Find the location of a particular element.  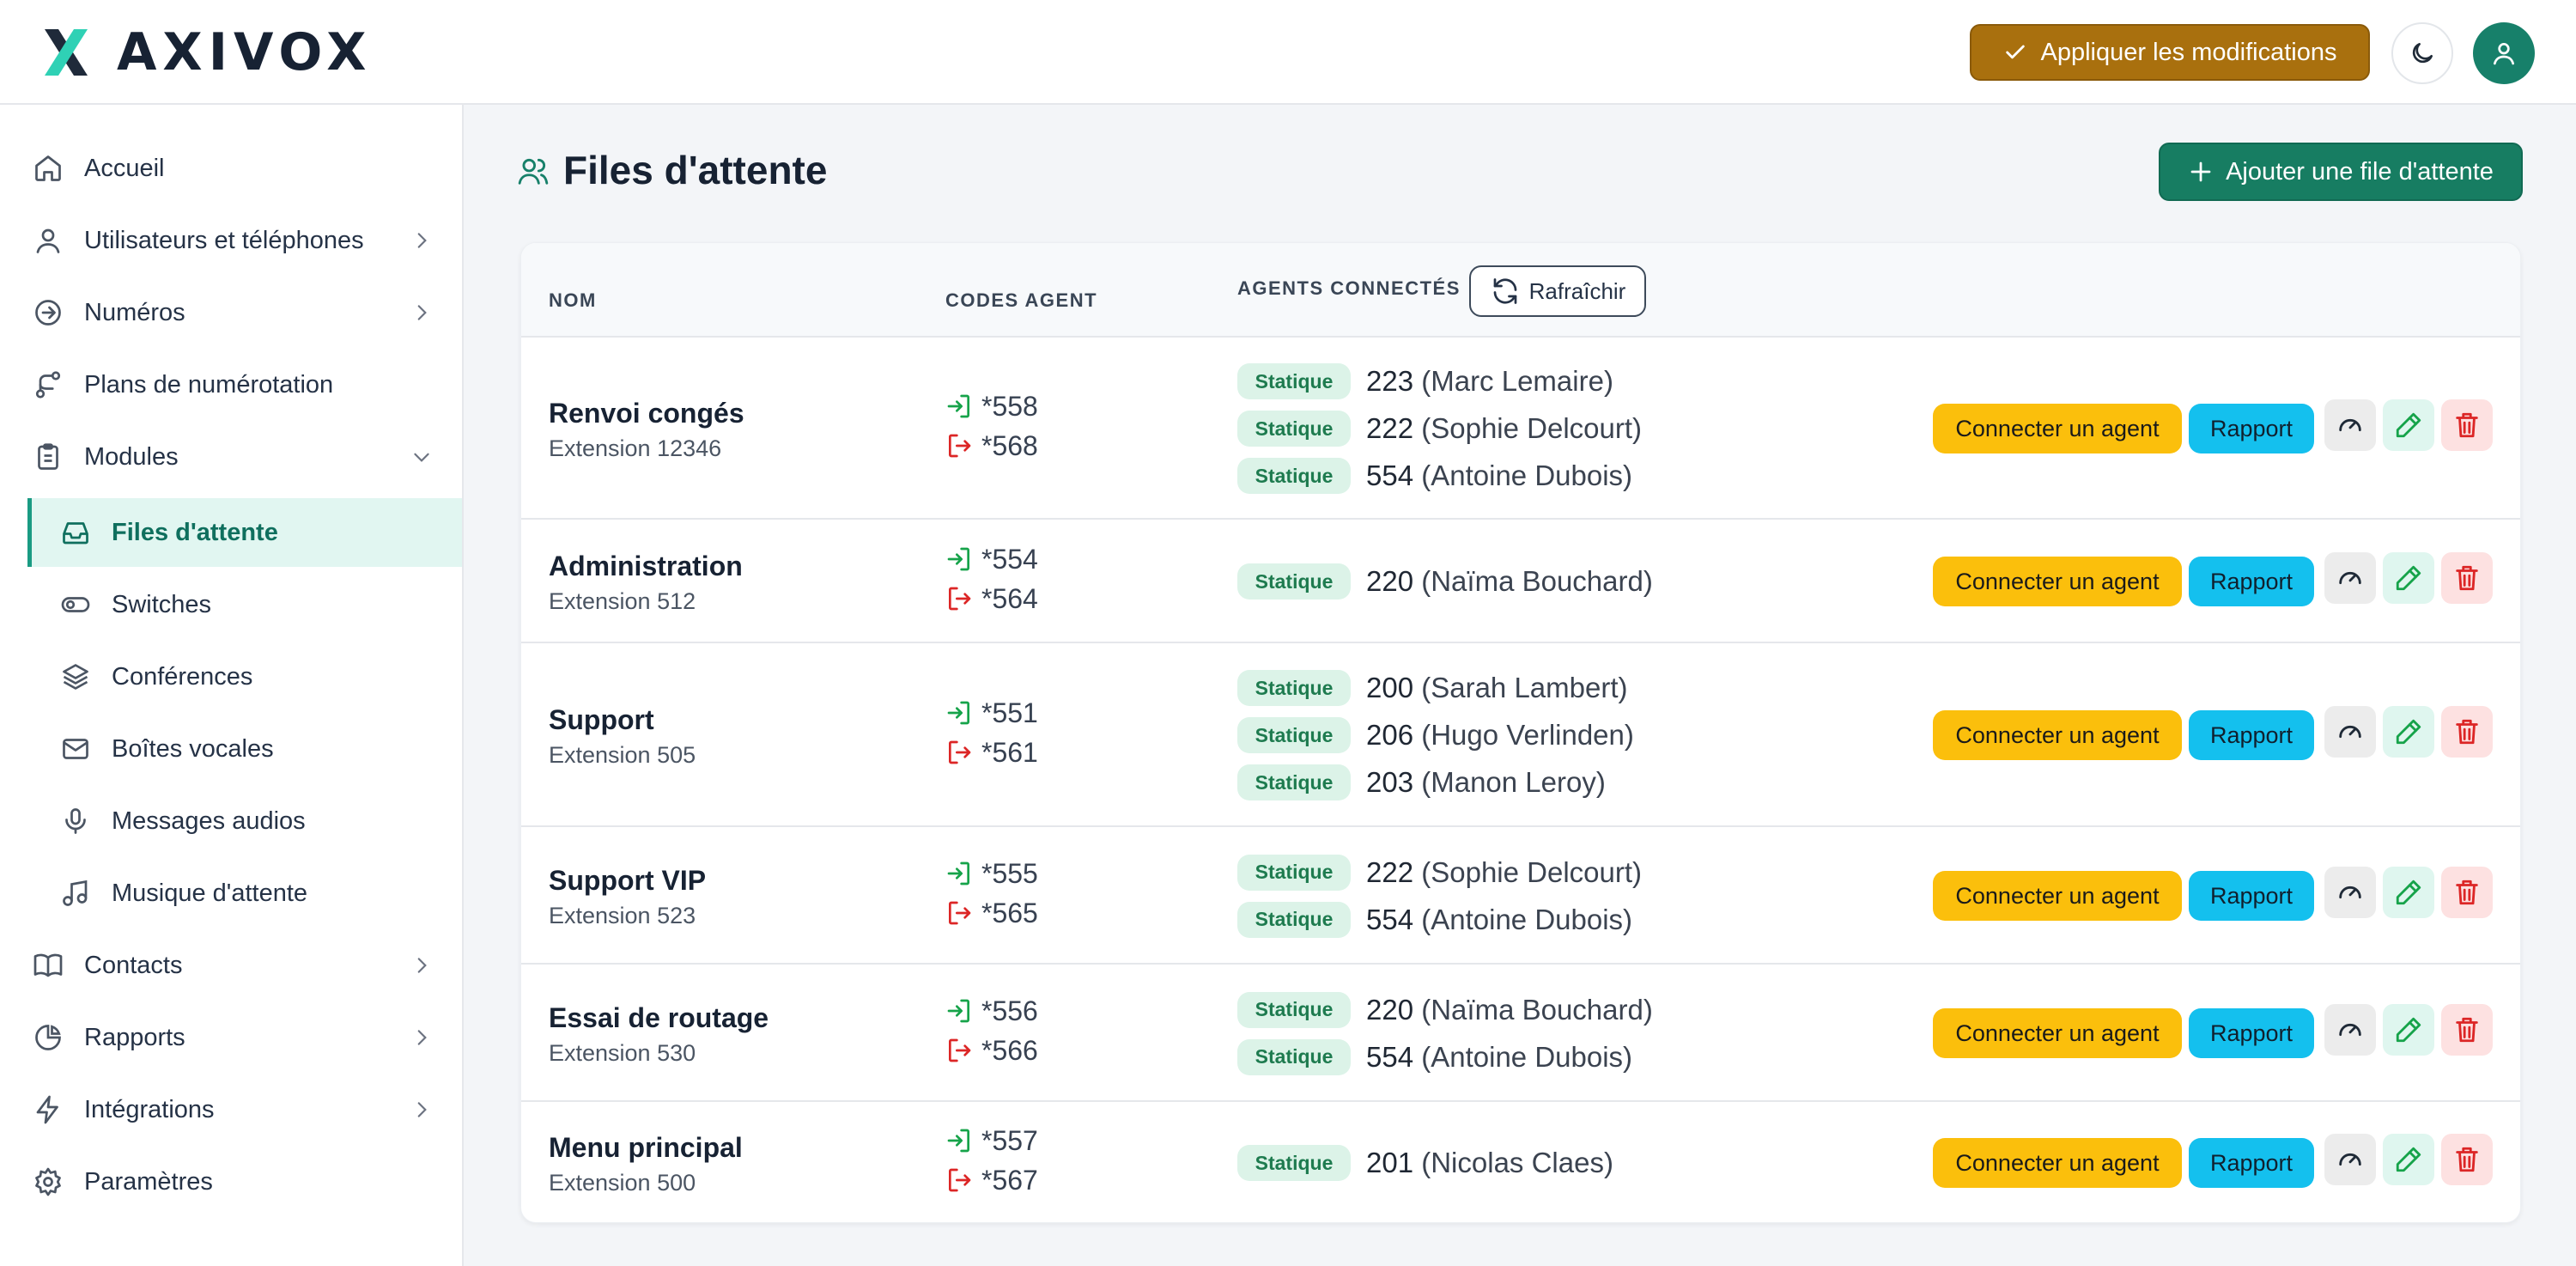

sidebar-item-boites-vocales: Boîtes vocales is located at coordinates (231, 749).